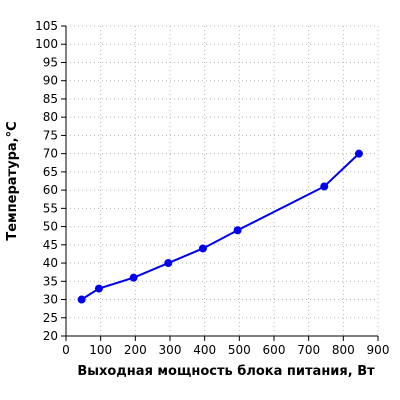 The height and width of the screenshot is (400, 400). Describe the element at coordinates (50, 117) in the screenshot. I see `y-tick-label: 80` at that location.